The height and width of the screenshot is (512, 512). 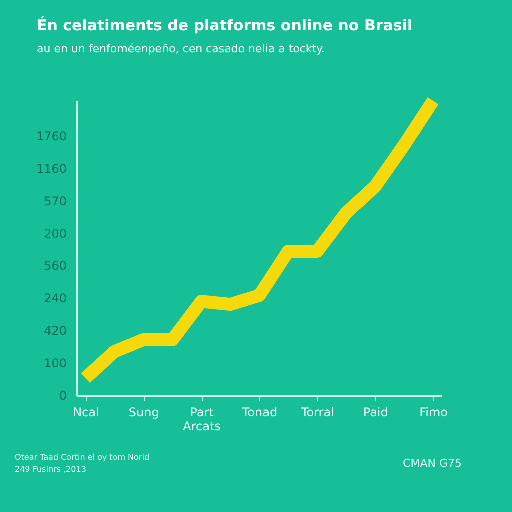 I want to click on x-tick-label: Sung, so click(x=144, y=413).